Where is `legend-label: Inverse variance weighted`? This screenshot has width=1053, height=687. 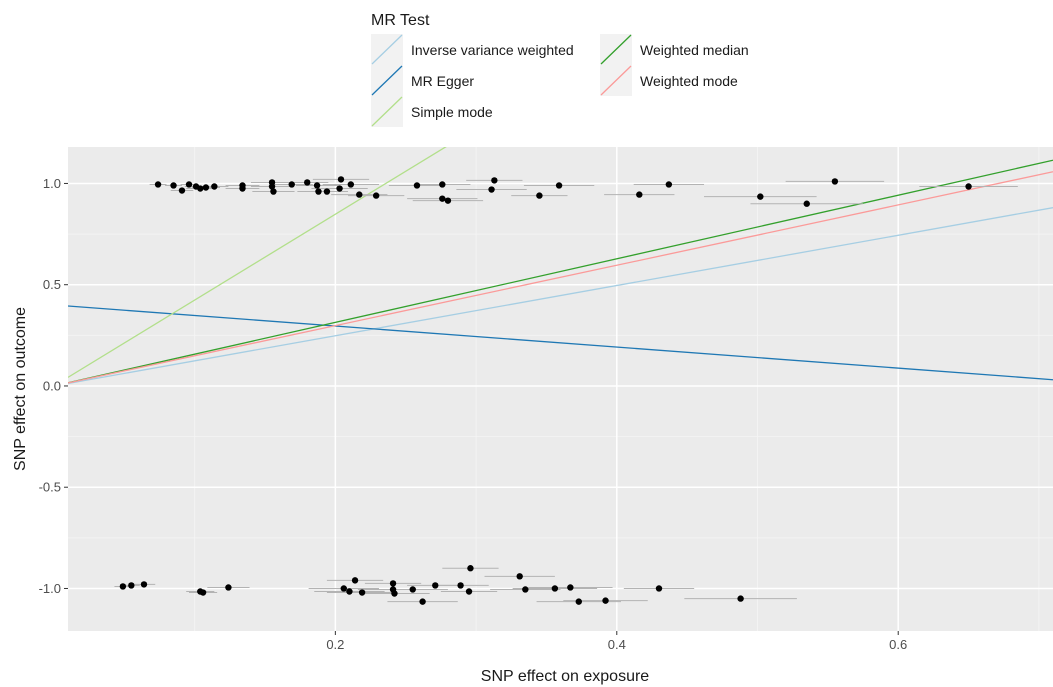 legend-label: Inverse variance weighted is located at coordinates (492, 50).